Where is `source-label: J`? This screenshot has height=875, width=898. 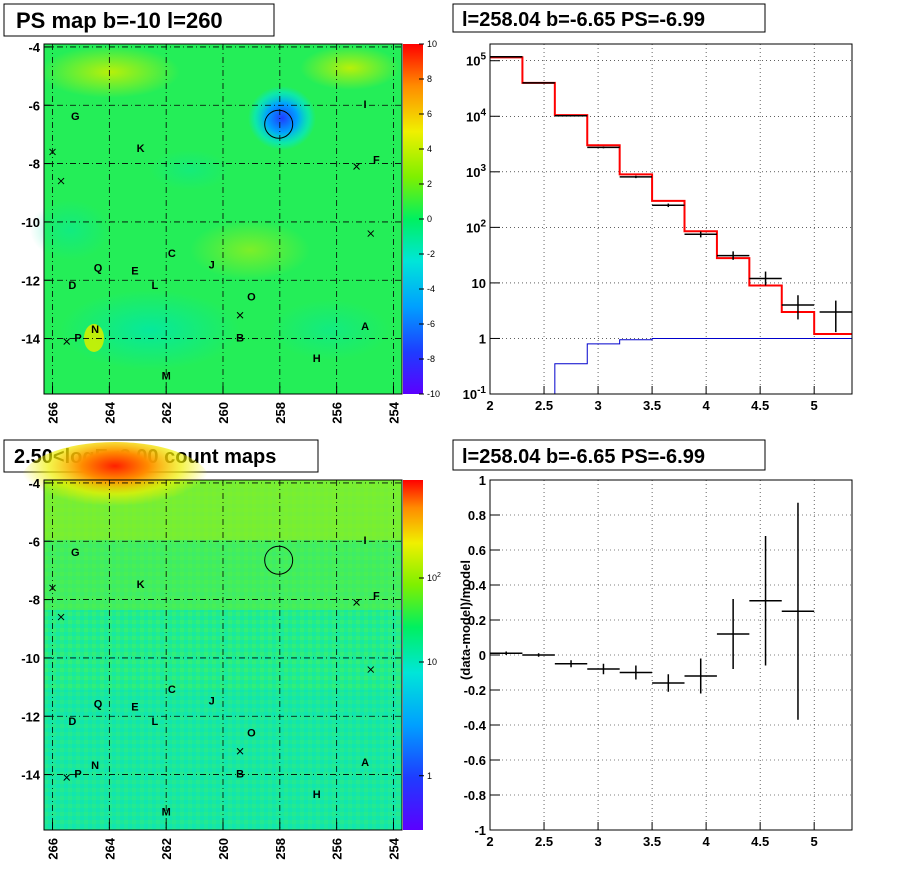
source-label: J is located at coordinates (212, 266).